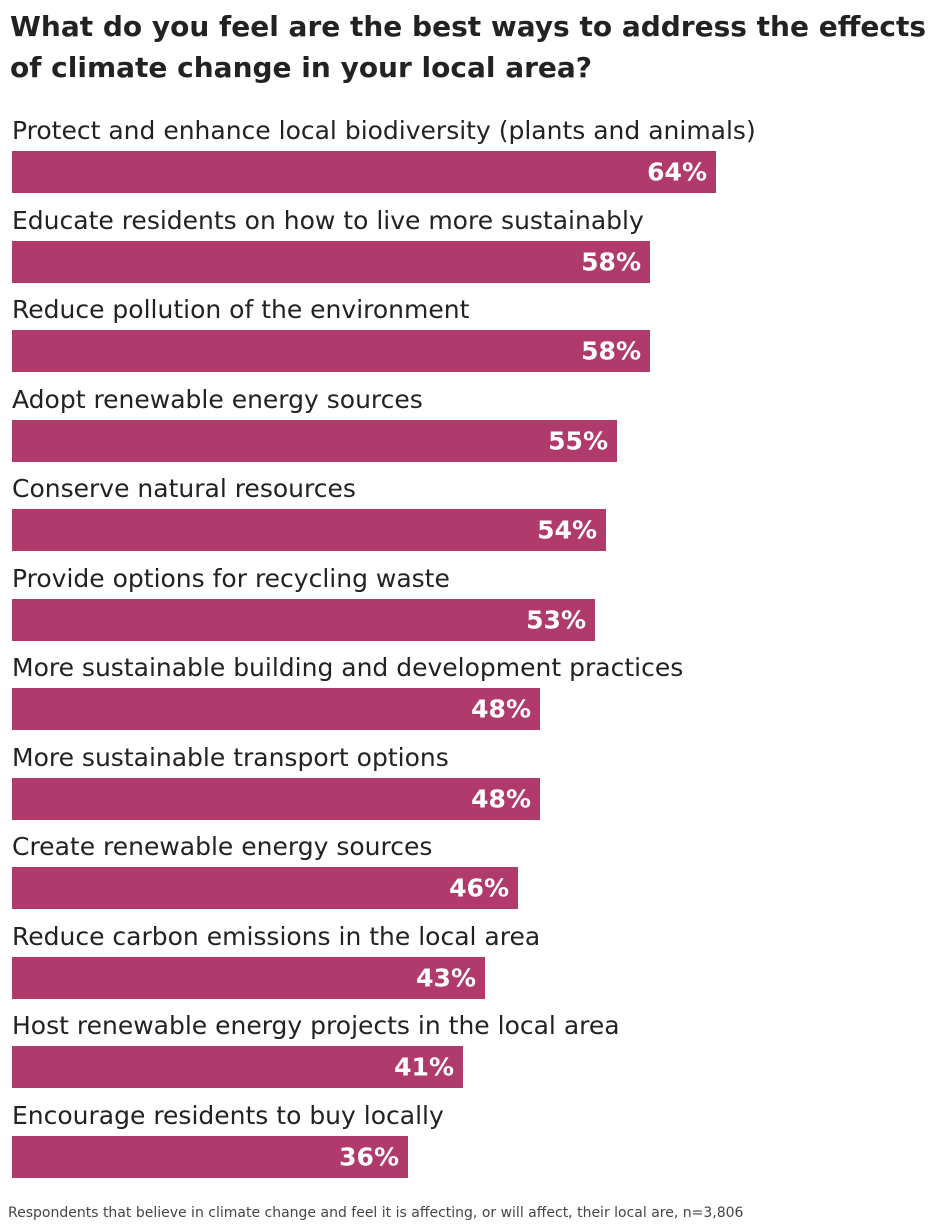 This screenshot has width=950, height=1228. What do you see at coordinates (424, 1067) in the screenshot?
I see `bar-value-label: 41%` at bounding box center [424, 1067].